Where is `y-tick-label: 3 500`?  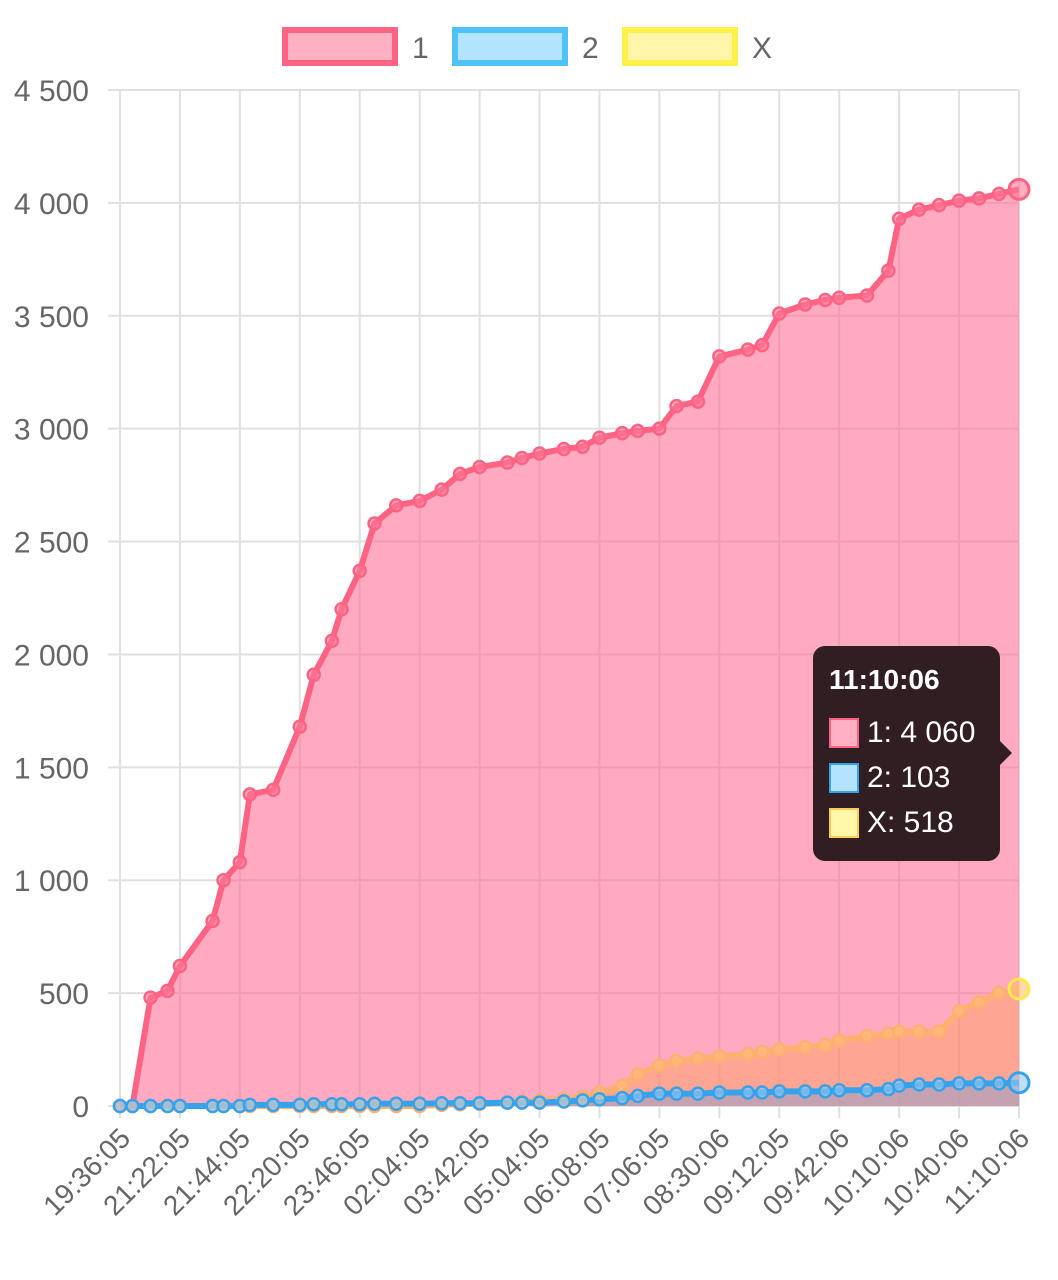
y-tick-label: 3 500 is located at coordinates (51, 317).